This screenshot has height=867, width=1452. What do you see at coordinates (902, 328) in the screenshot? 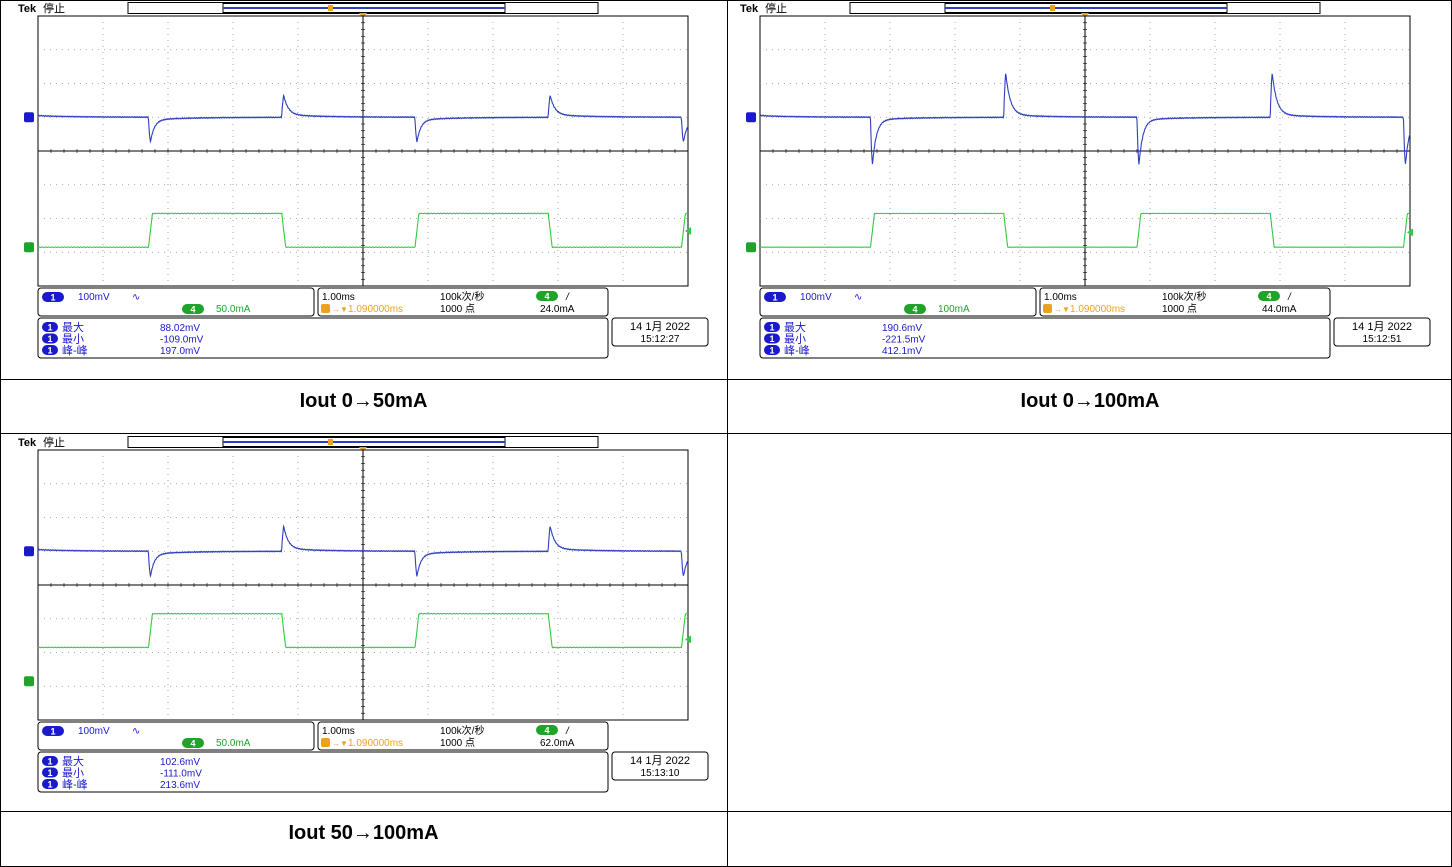
I see `measurement-value: 190.6mV` at bounding box center [902, 328].